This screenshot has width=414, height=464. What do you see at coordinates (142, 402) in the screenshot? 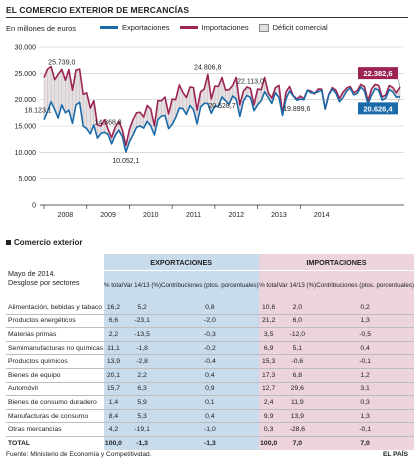
I see `row-exp-var: 5,9` at bounding box center [142, 402].